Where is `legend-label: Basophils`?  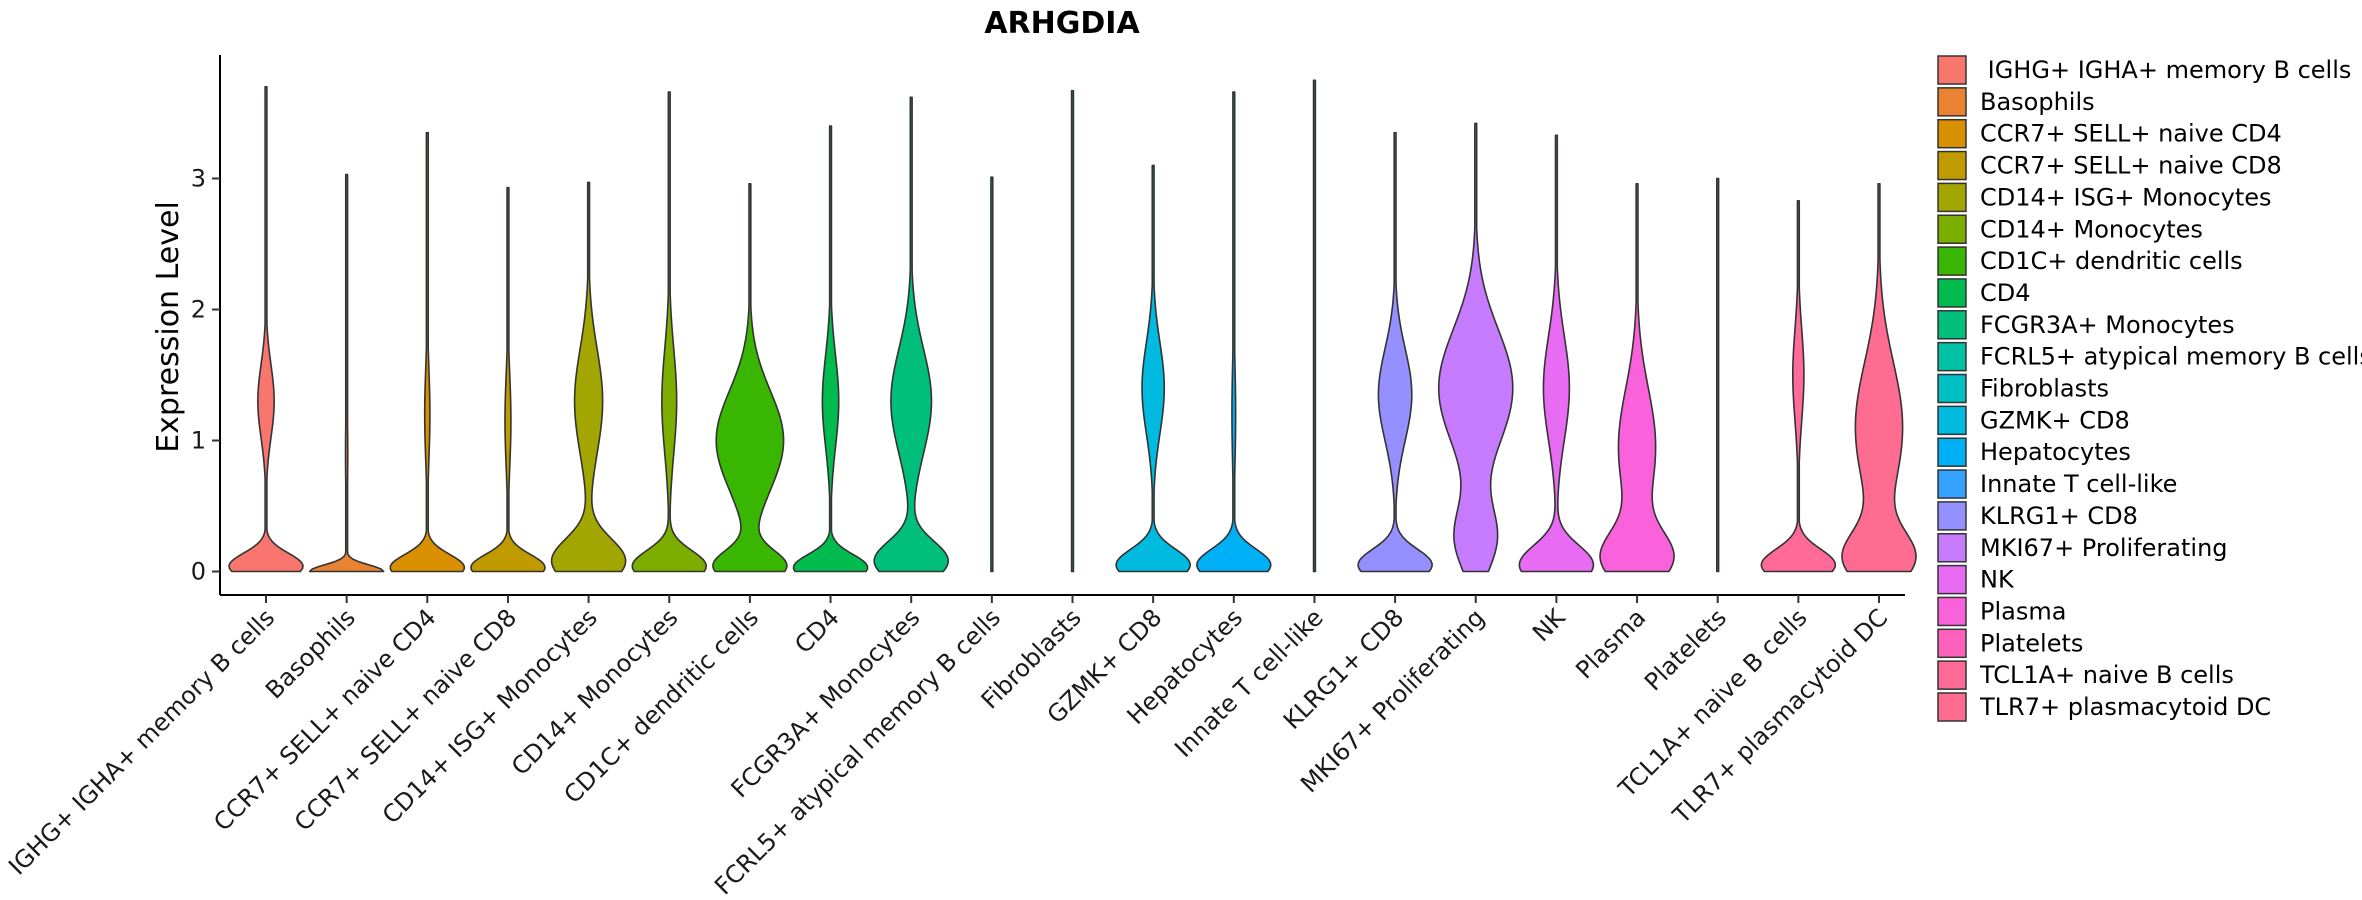 legend-label: Basophils is located at coordinates (2037, 102).